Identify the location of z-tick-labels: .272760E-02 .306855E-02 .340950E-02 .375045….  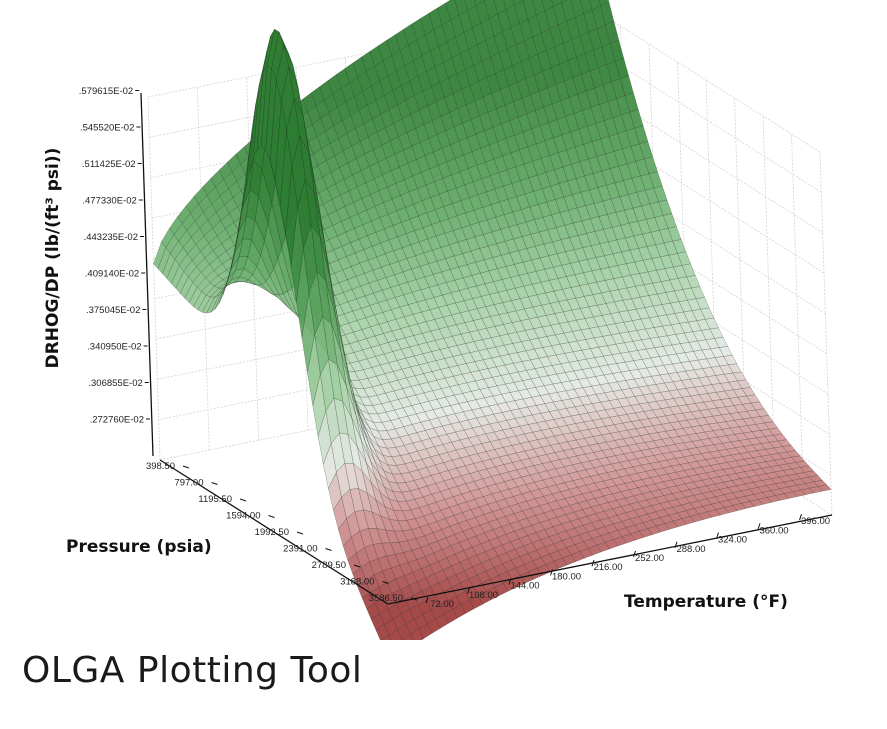
(114, 256).